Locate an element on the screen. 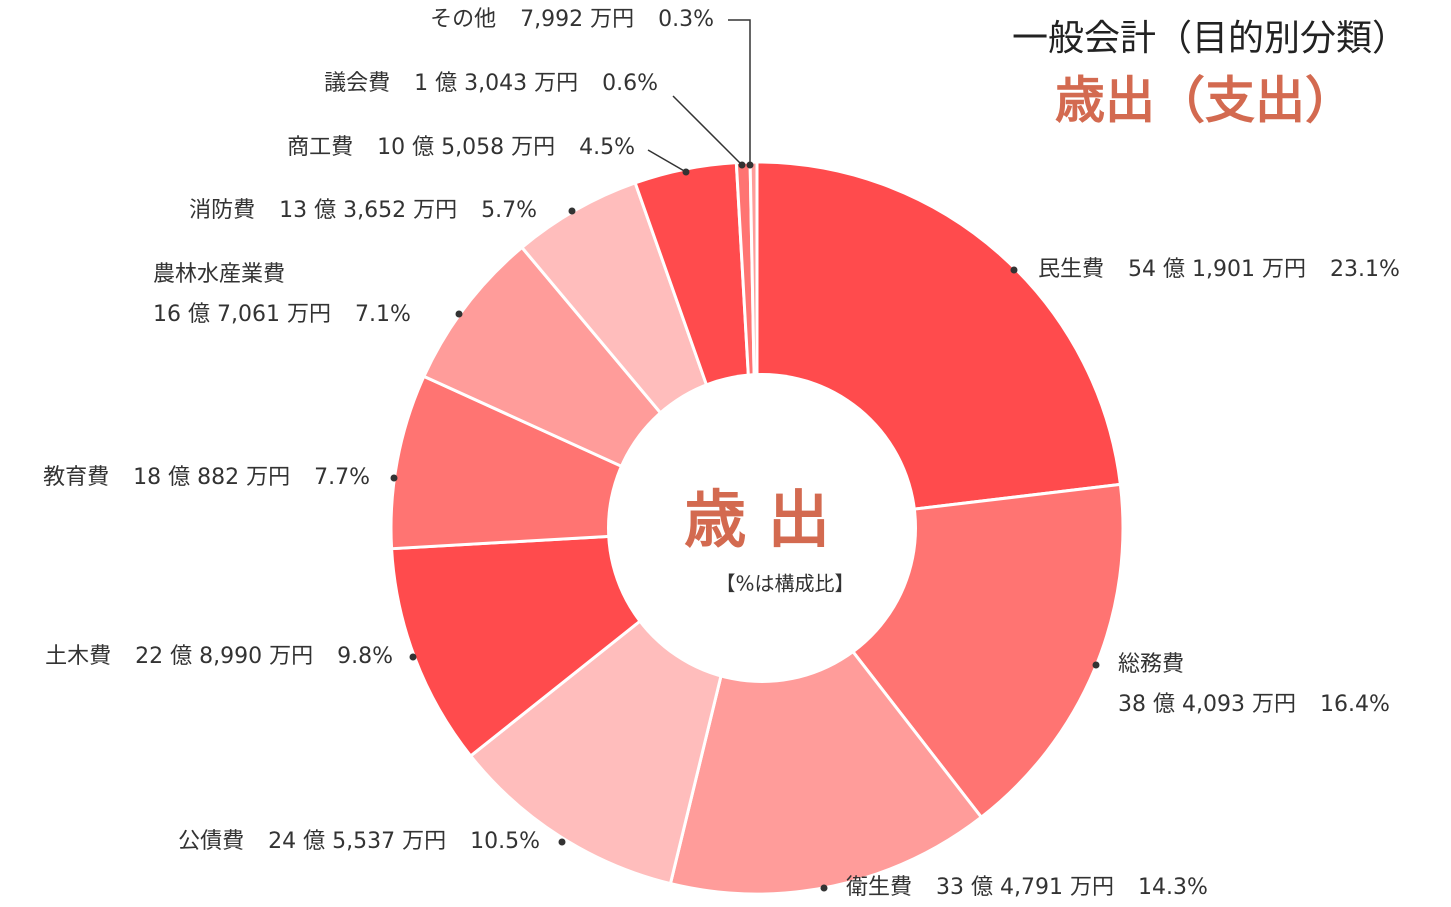  category-label: 農林水産業費 is located at coordinates (219, 274).